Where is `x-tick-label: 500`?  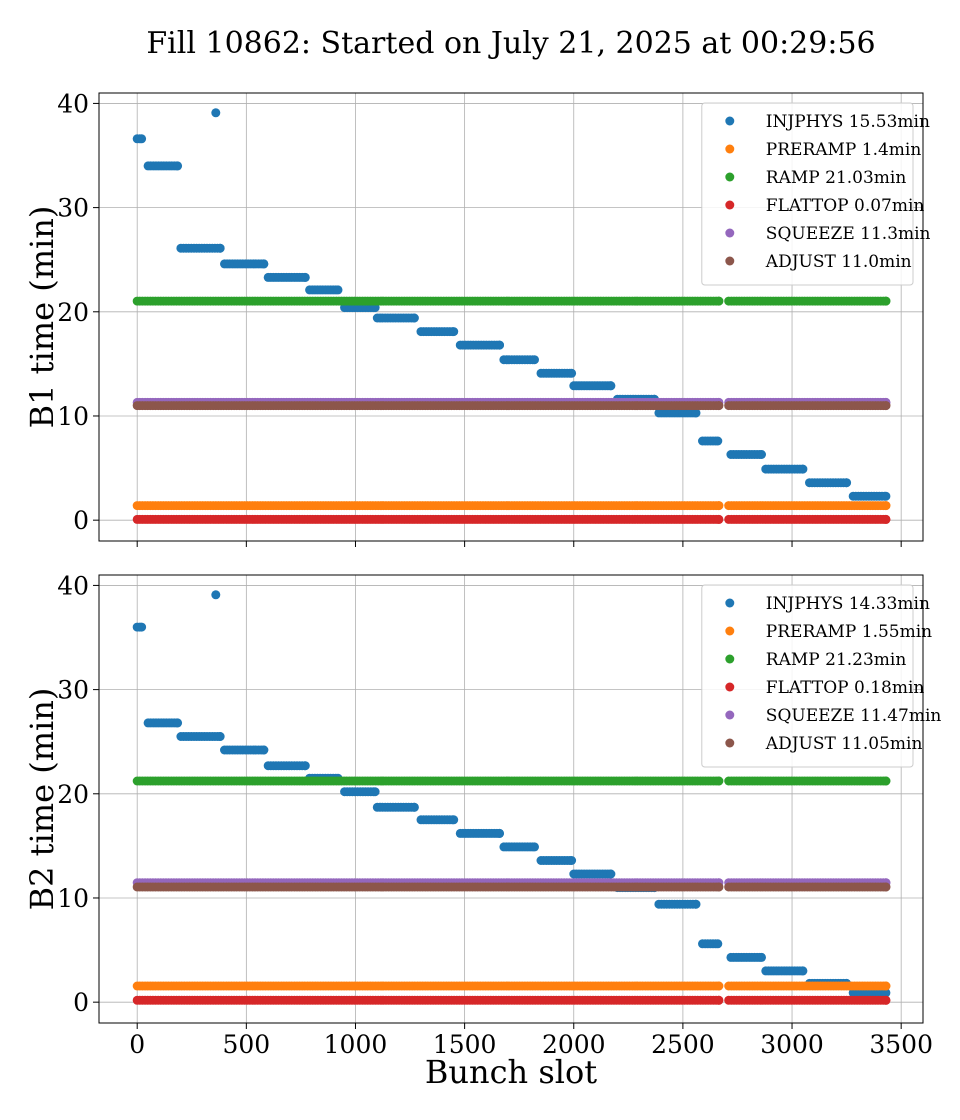 x-tick-label: 500 is located at coordinates (246, 1044).